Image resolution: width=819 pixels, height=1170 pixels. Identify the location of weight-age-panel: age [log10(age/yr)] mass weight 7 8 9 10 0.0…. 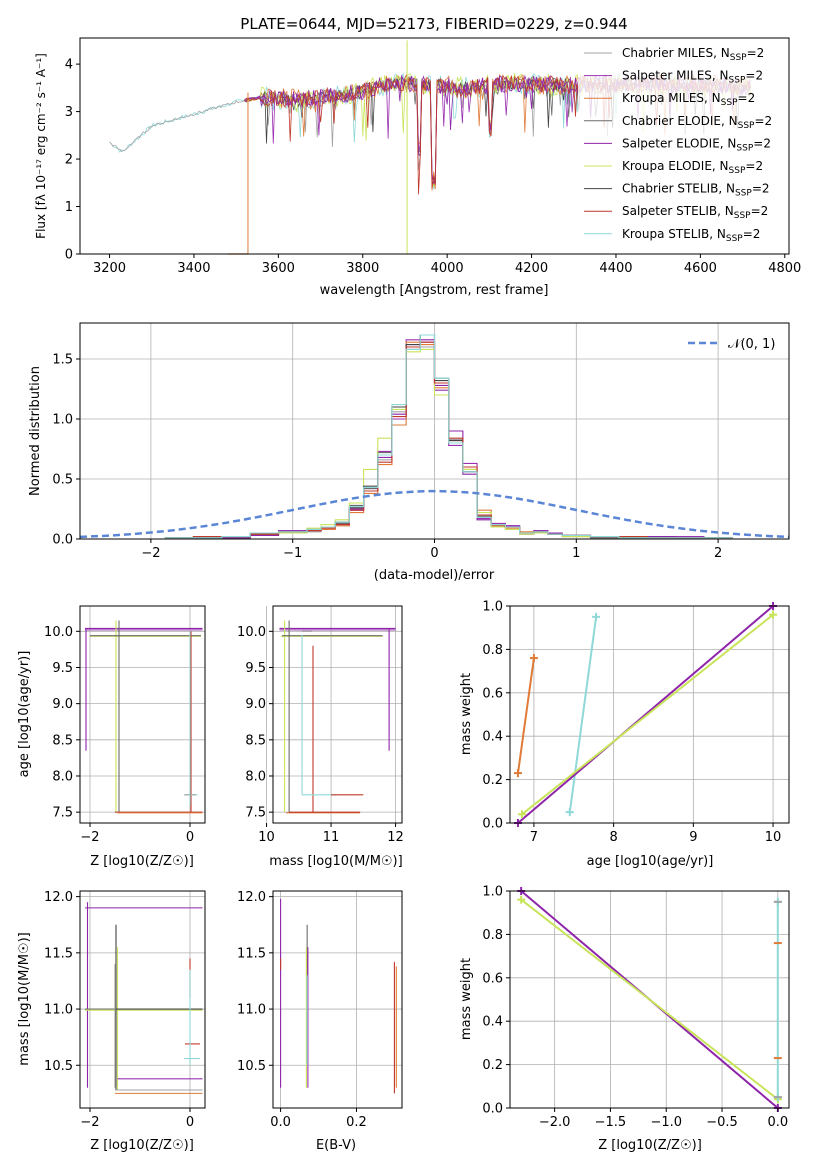
(624, 734).